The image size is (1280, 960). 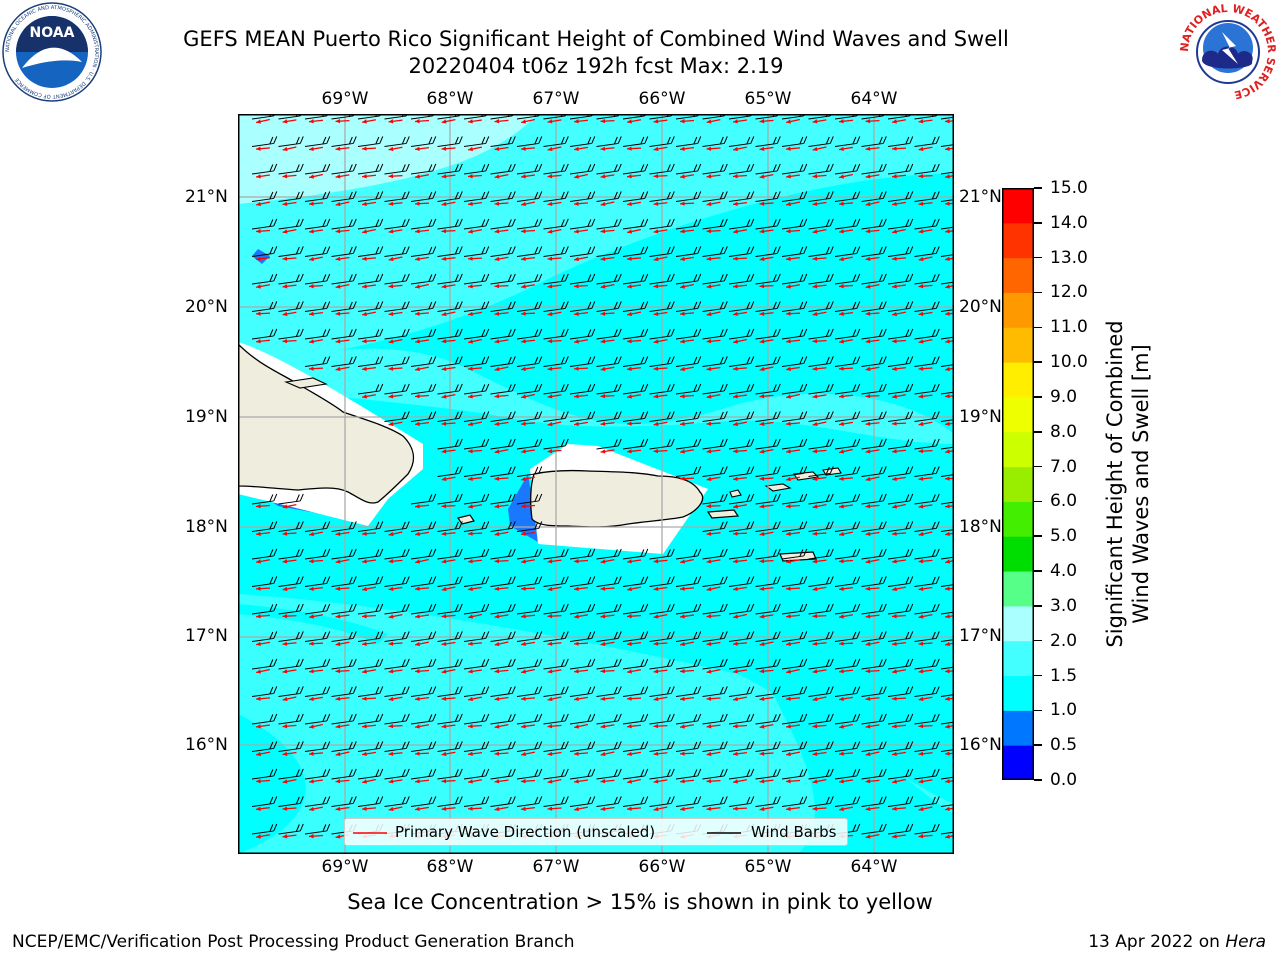 What do you see at coordinates (596, 66) in the screenshot?
I see `chart-subtitle: 20220404 t06z 192h fcst Max: 2.19` at bounding box center [596, 66].